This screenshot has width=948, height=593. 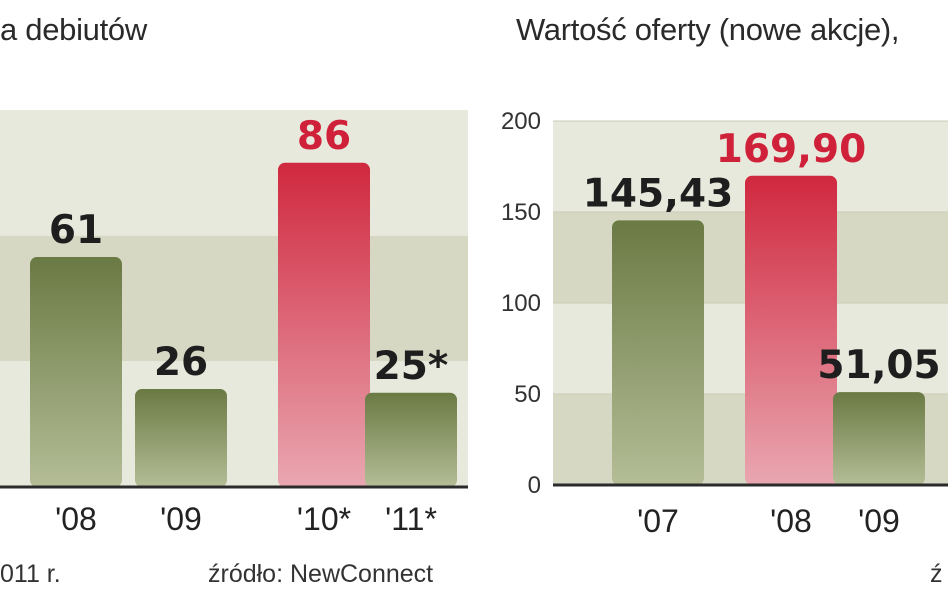 I want to click on bar-value-label: 51,05, so click(x=878, y=365).